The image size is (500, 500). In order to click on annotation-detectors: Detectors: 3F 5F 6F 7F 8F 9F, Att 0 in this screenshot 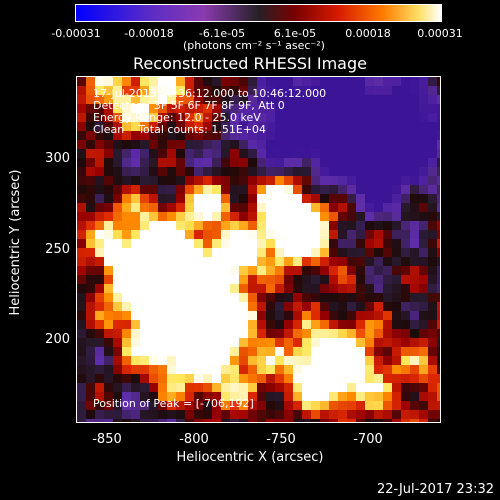, I will do `click(189, 105)`.